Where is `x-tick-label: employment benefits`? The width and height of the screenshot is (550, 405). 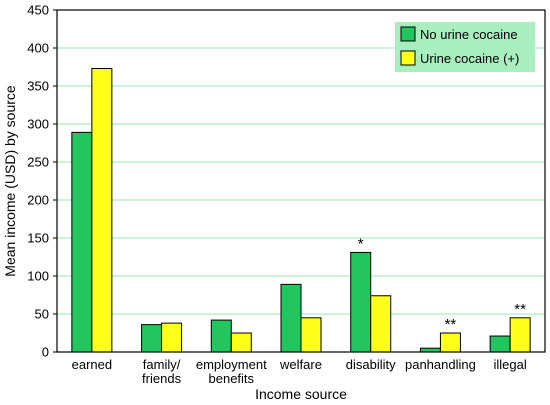 x-tick-label: employment benefits is located at coordinates (231, 371).